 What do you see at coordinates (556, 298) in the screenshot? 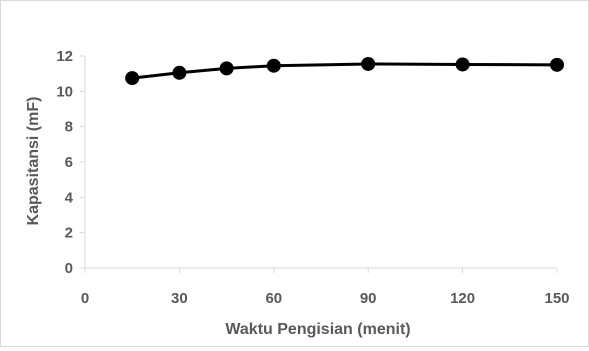
I see `x-tick-label: 150` at bounding box center [556, 298].